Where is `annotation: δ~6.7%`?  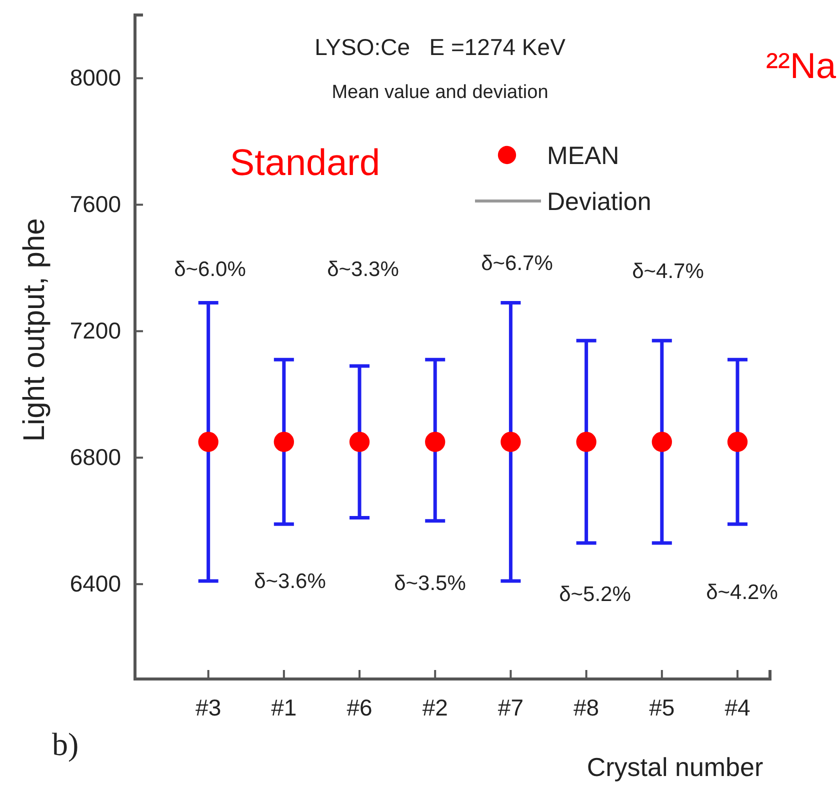 annotation: δ~6.7% is located at coordinates (517, 263).